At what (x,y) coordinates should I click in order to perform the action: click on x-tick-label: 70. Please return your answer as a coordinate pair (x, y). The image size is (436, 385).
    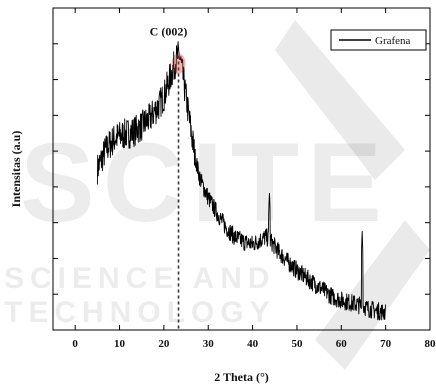
    Looking at the image, I should click on (386, 344).